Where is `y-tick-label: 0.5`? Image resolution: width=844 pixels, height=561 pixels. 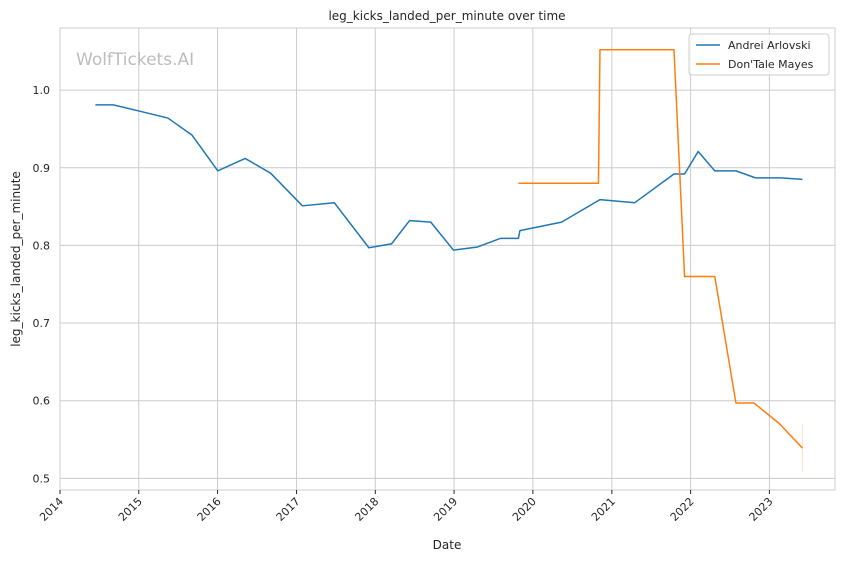
y-tick-label: 0.5 is located at coordinates (42, 478).